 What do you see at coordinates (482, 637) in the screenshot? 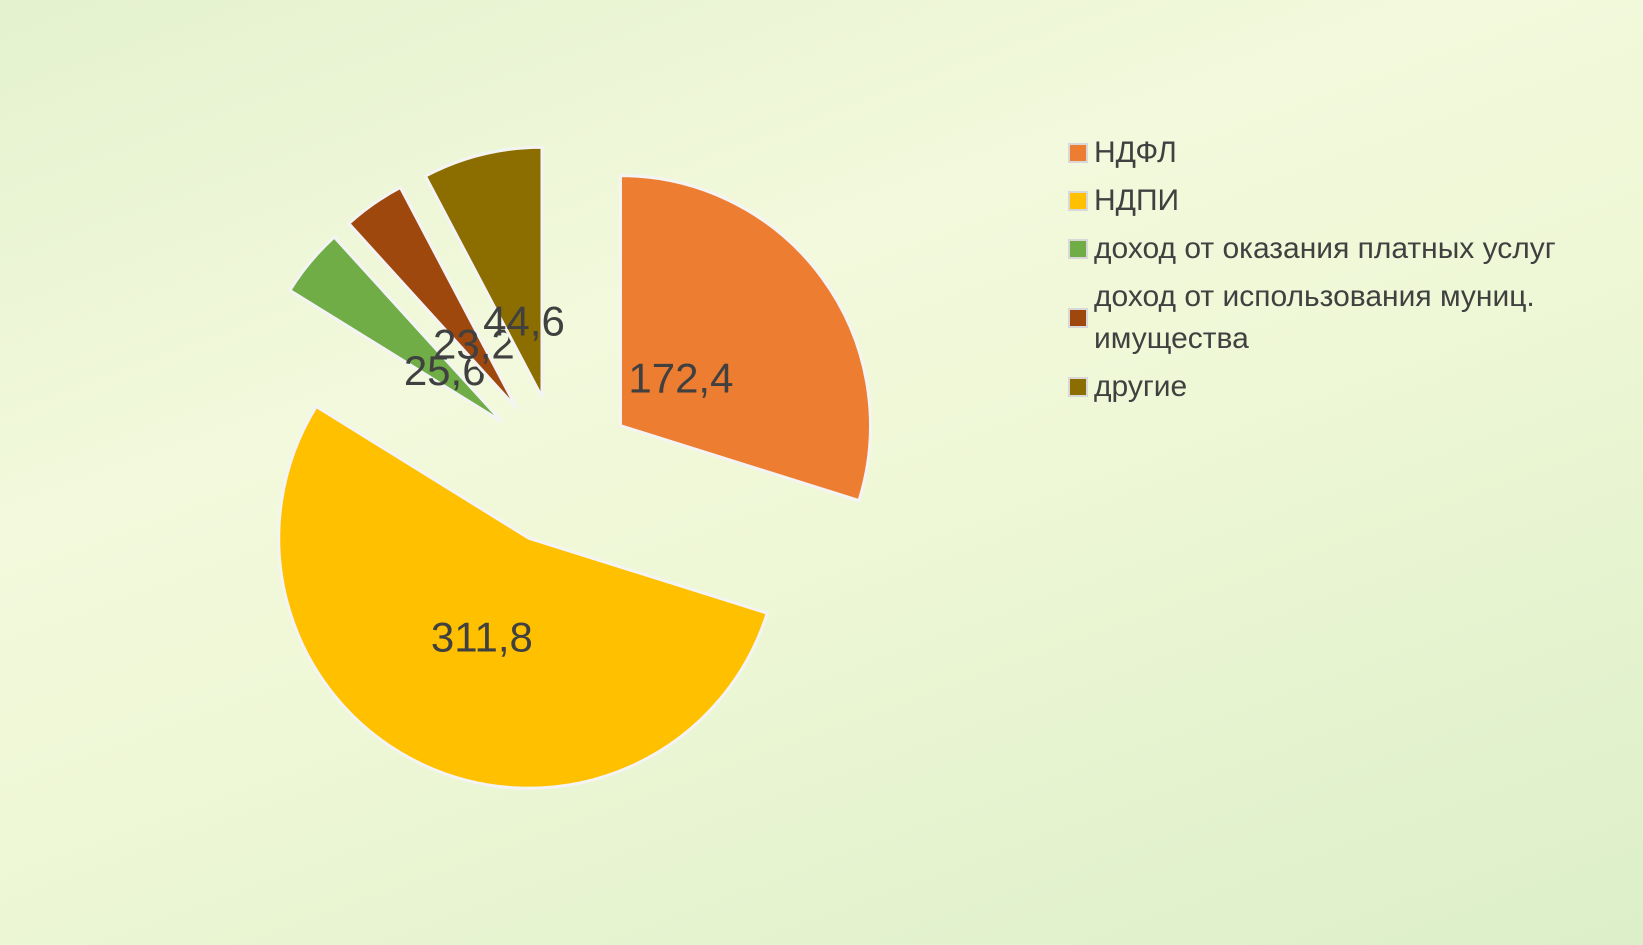
I see `data-label: 311,8` at bounding box center [482, 637].